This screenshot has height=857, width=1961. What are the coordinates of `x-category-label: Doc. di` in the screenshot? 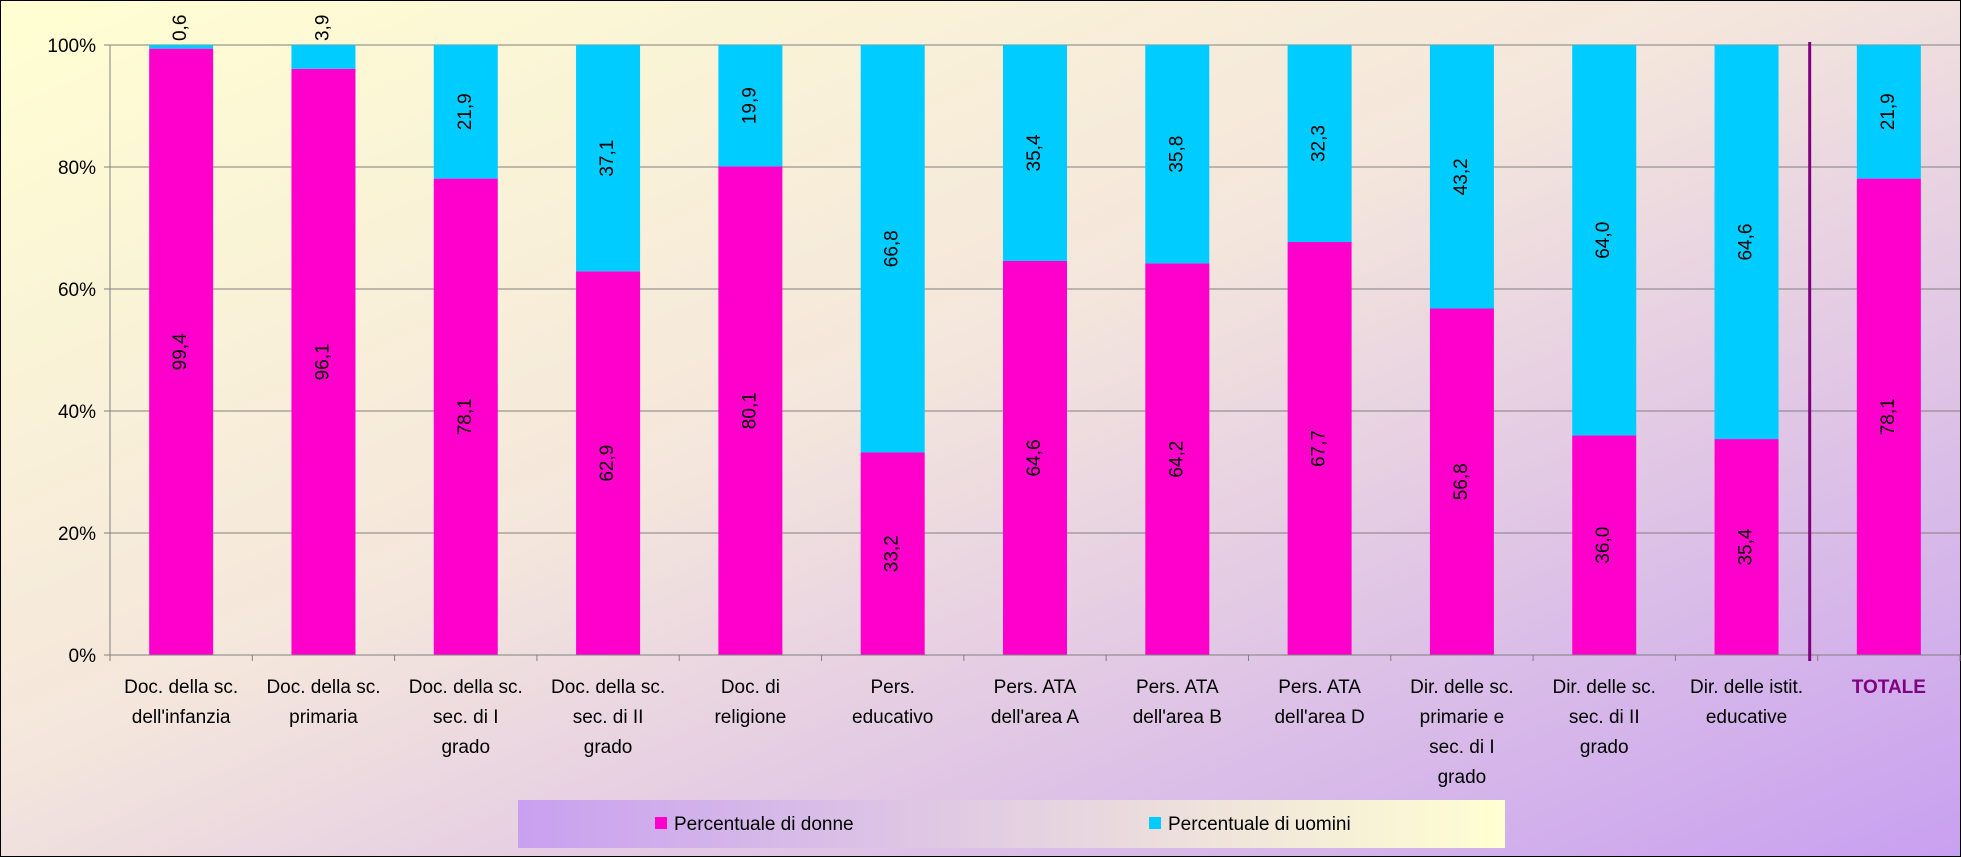 It's located at (750, 687).